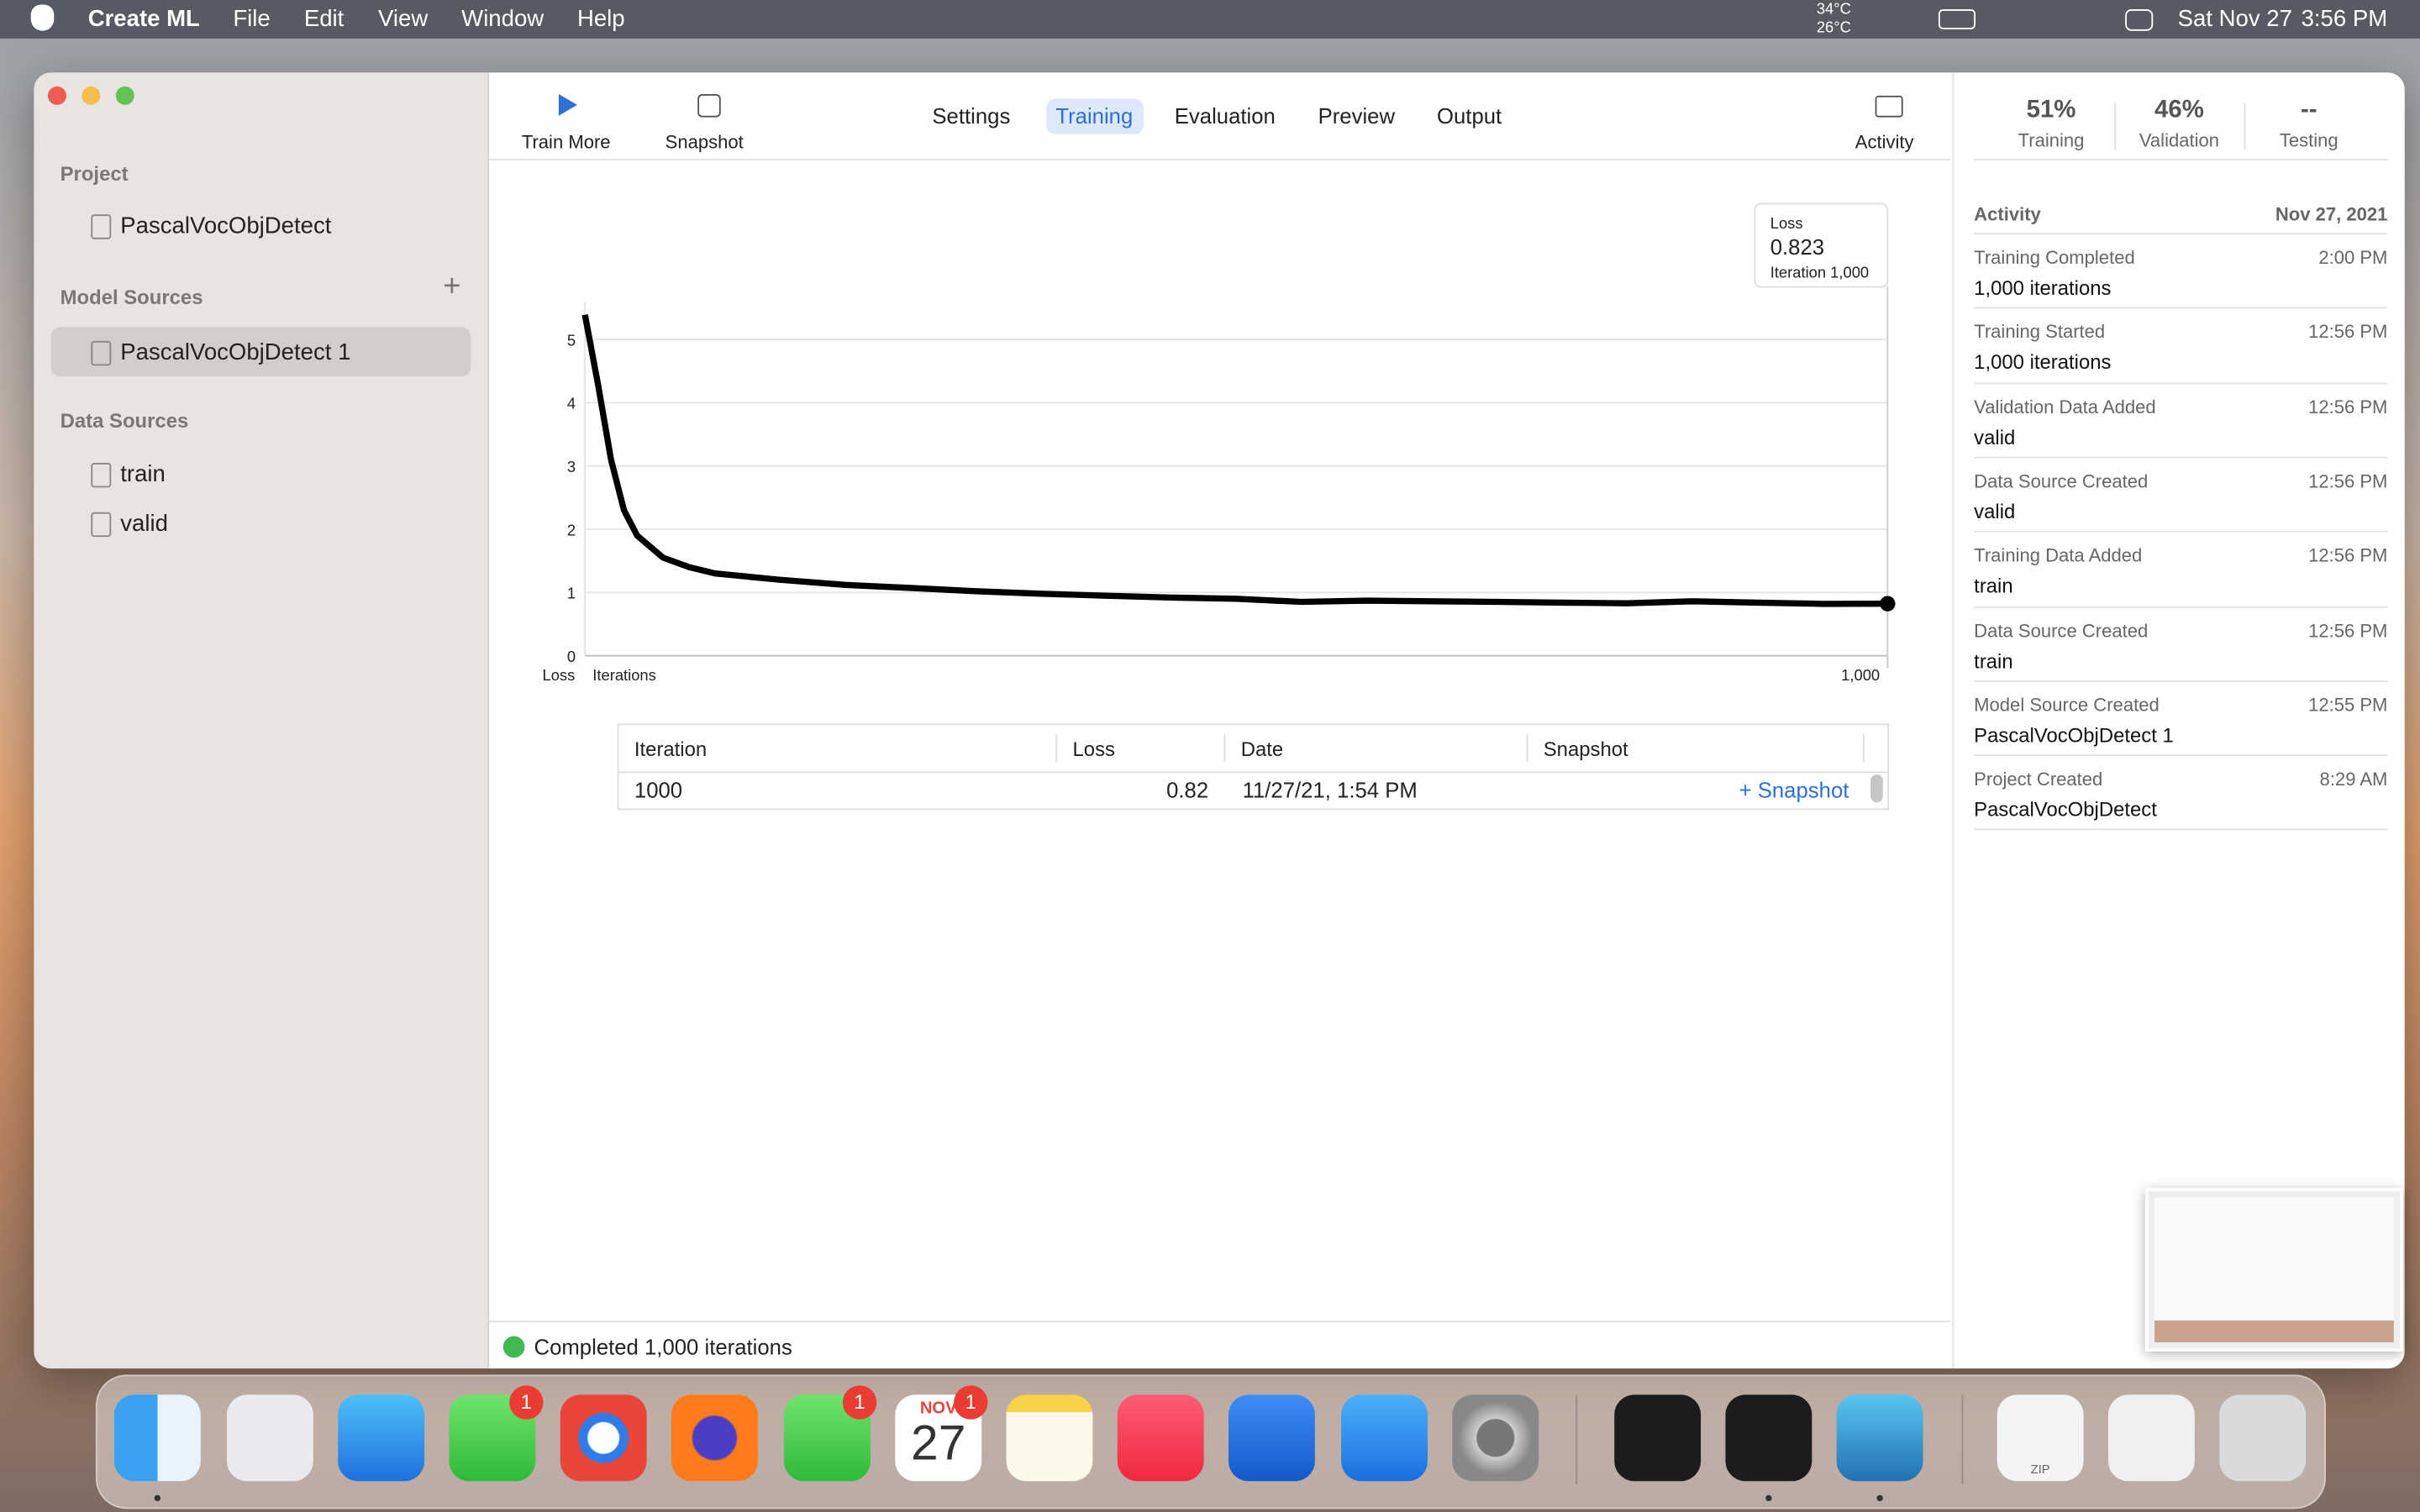 The height and width of the screenshot is (1512, 2420). What do you see at coordinates (1995, 511) in the screenshot?
I see `activity-item-detail: valid` at bounding box center [1995, 511].